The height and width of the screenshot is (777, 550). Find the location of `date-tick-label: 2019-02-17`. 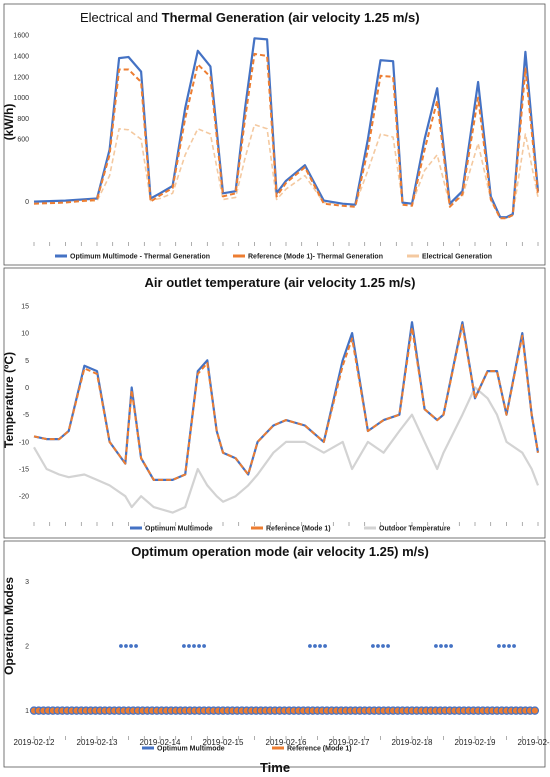

date-tick-label: 2019-02-17 is located at coordinates (349, 742).